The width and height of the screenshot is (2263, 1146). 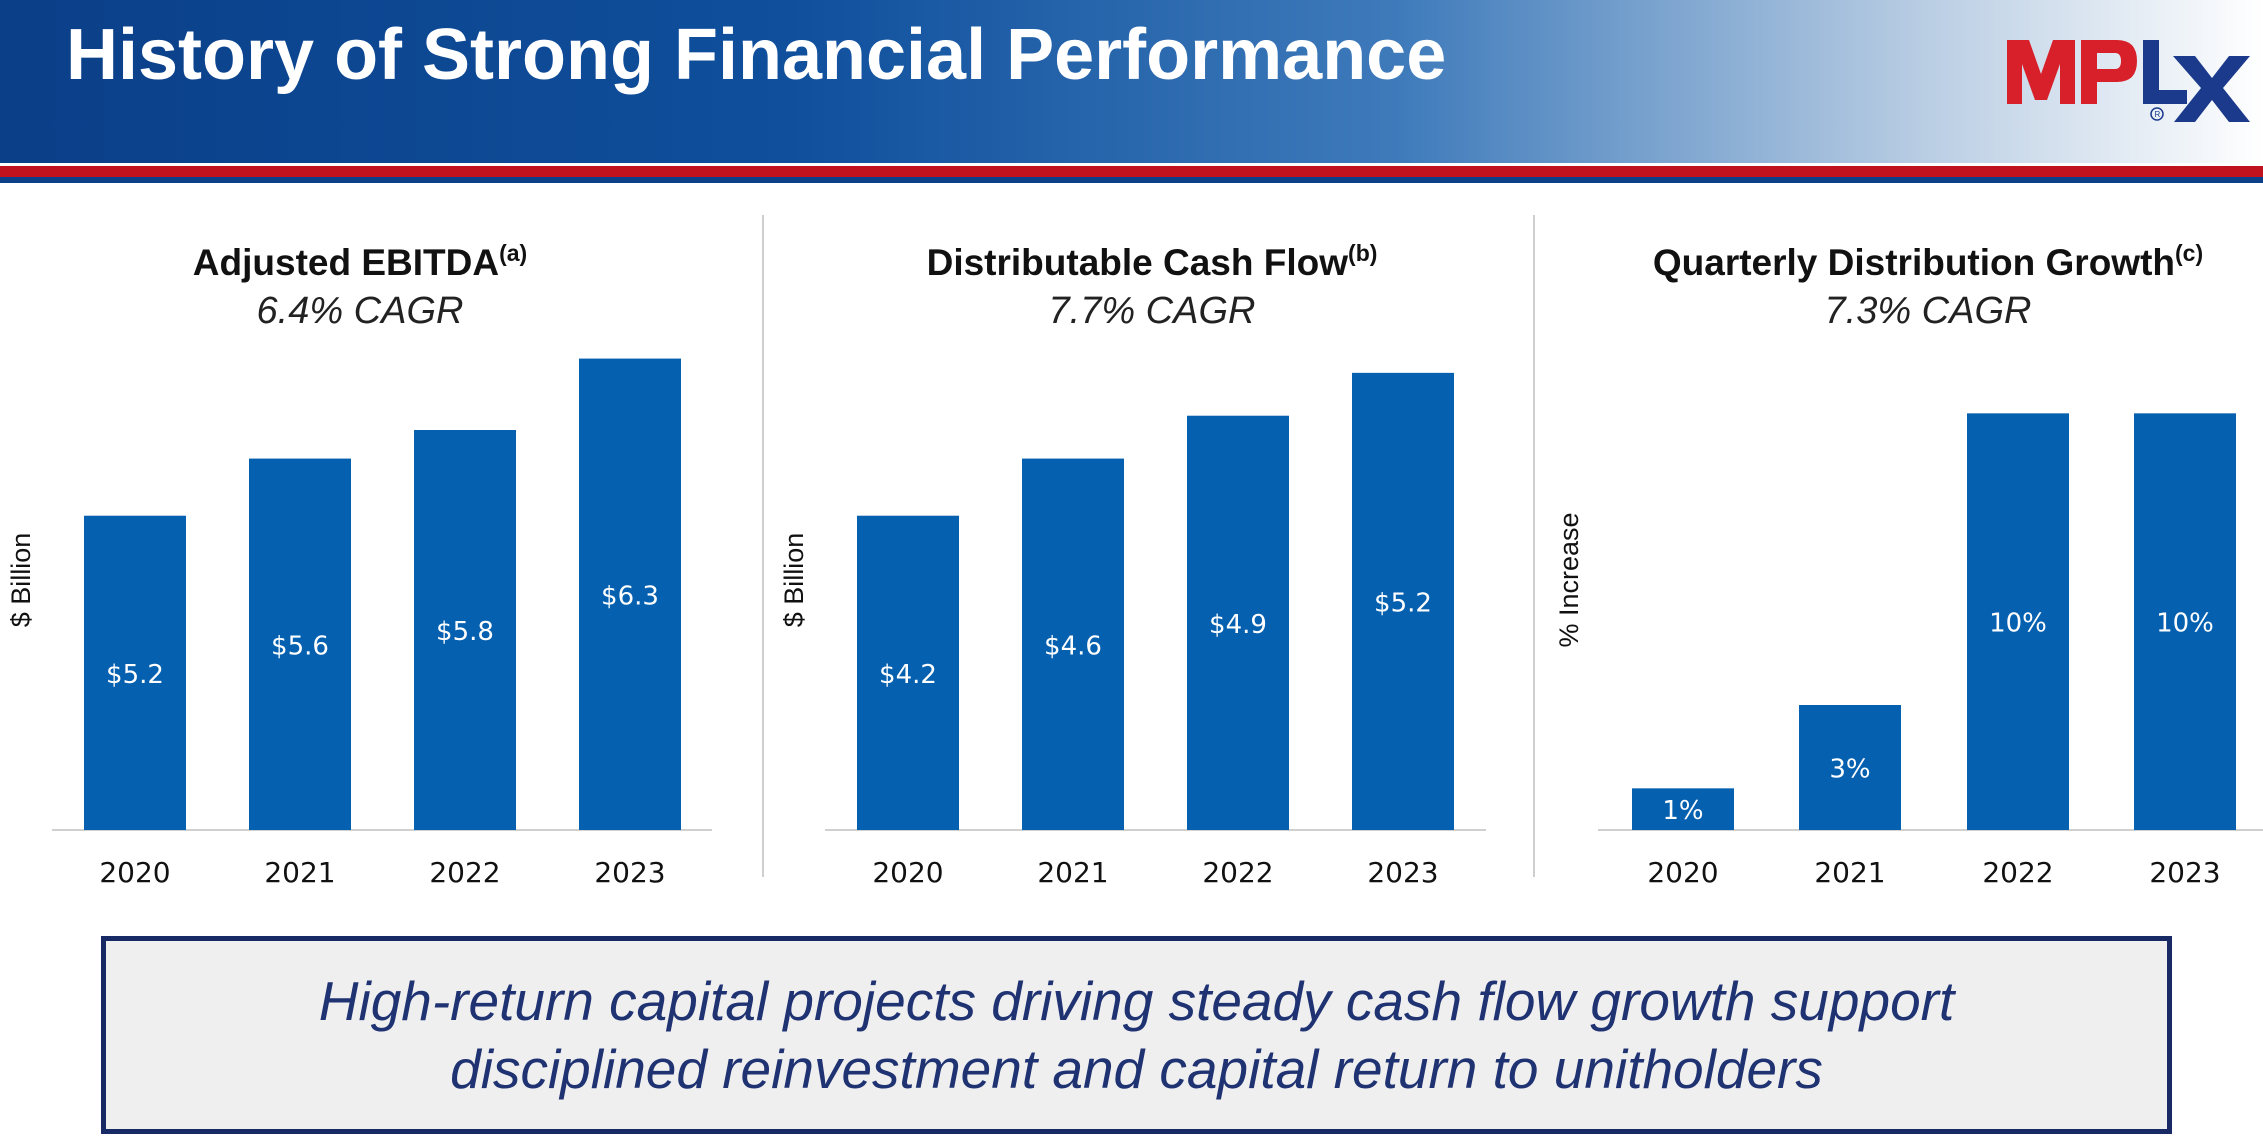 I want to click on chart-subtitle: 7.7% CAGR, so click(x=1152, y=311).